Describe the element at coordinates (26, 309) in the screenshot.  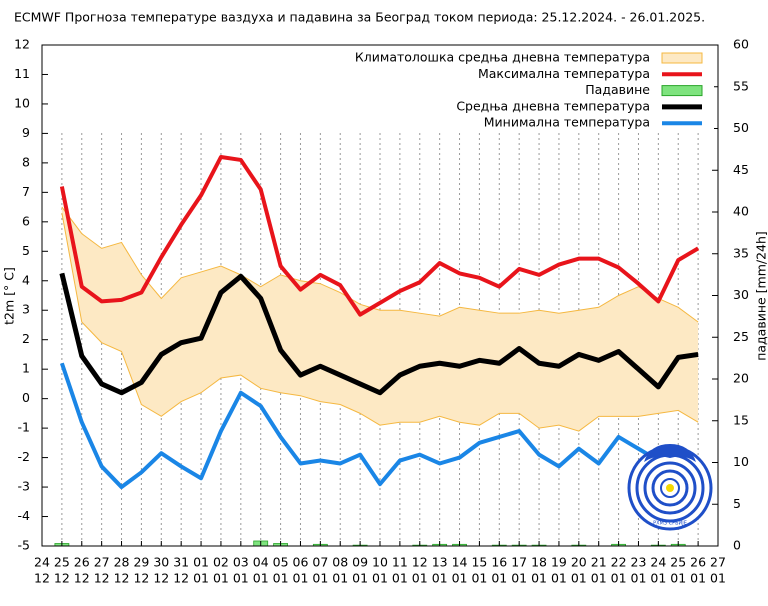
I see `y-tick-label: 3` at that location.